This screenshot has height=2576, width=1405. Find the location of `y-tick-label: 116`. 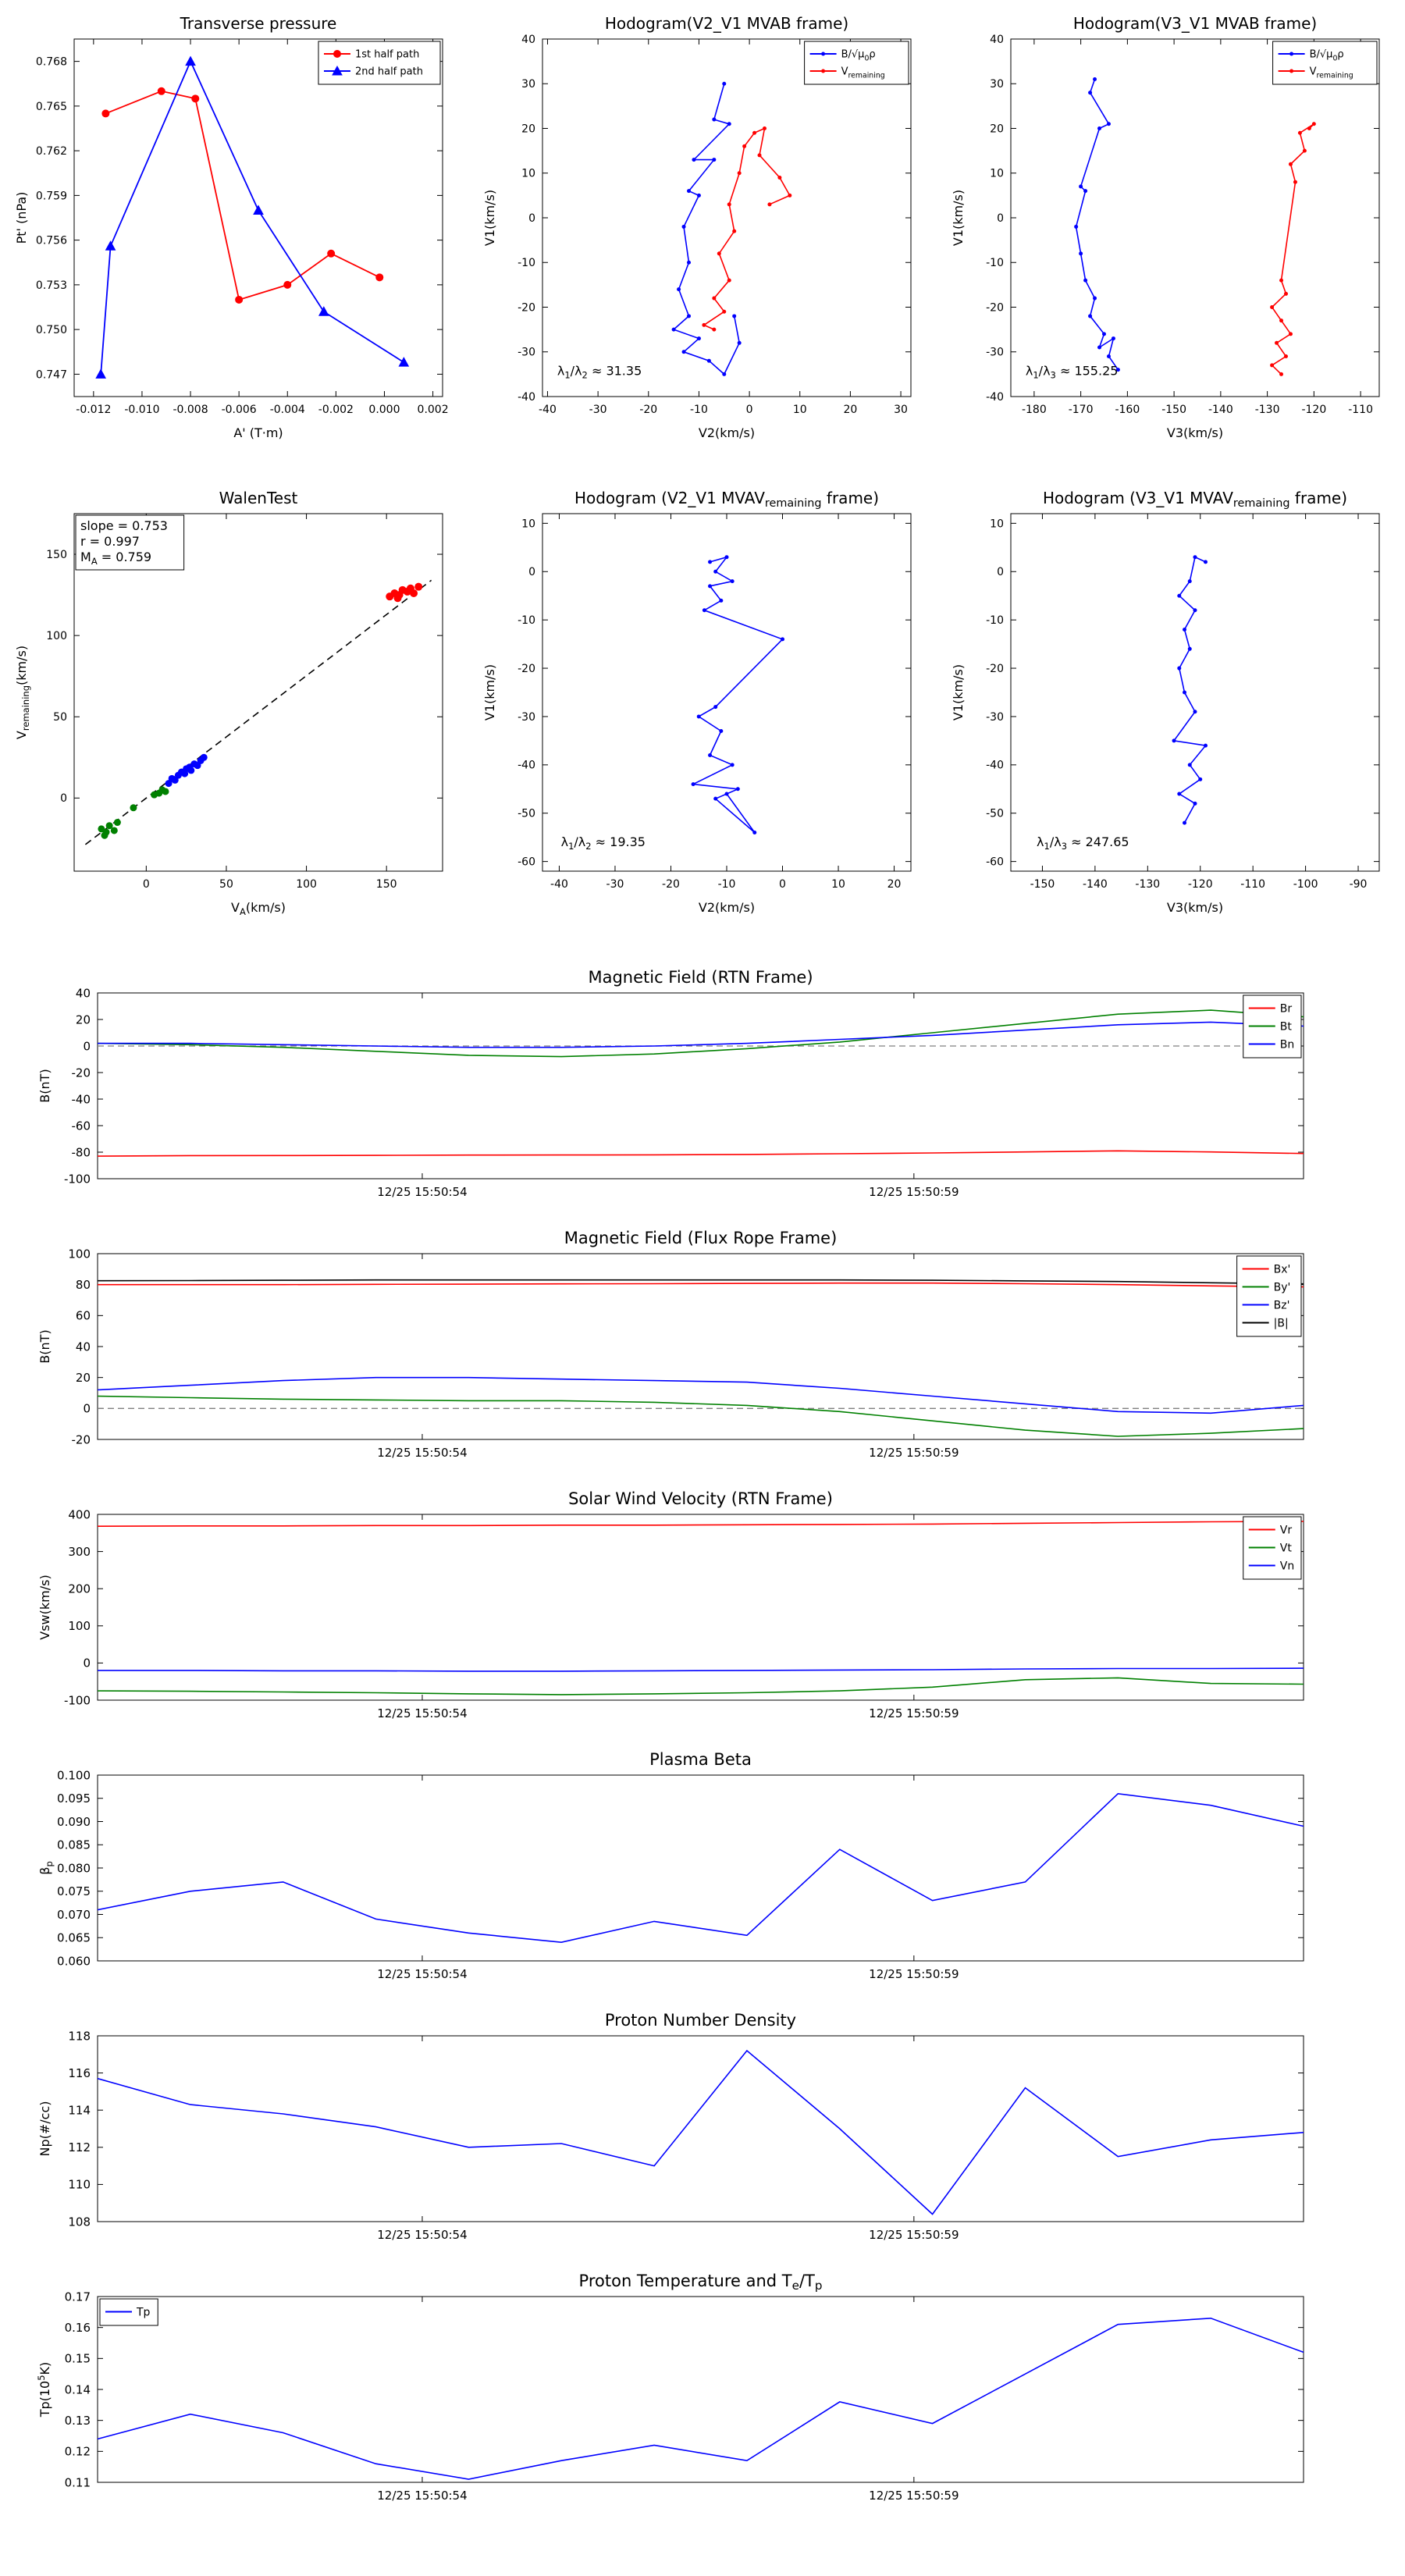

y-tick-label: 116 is located at coordinates (80, 2073).